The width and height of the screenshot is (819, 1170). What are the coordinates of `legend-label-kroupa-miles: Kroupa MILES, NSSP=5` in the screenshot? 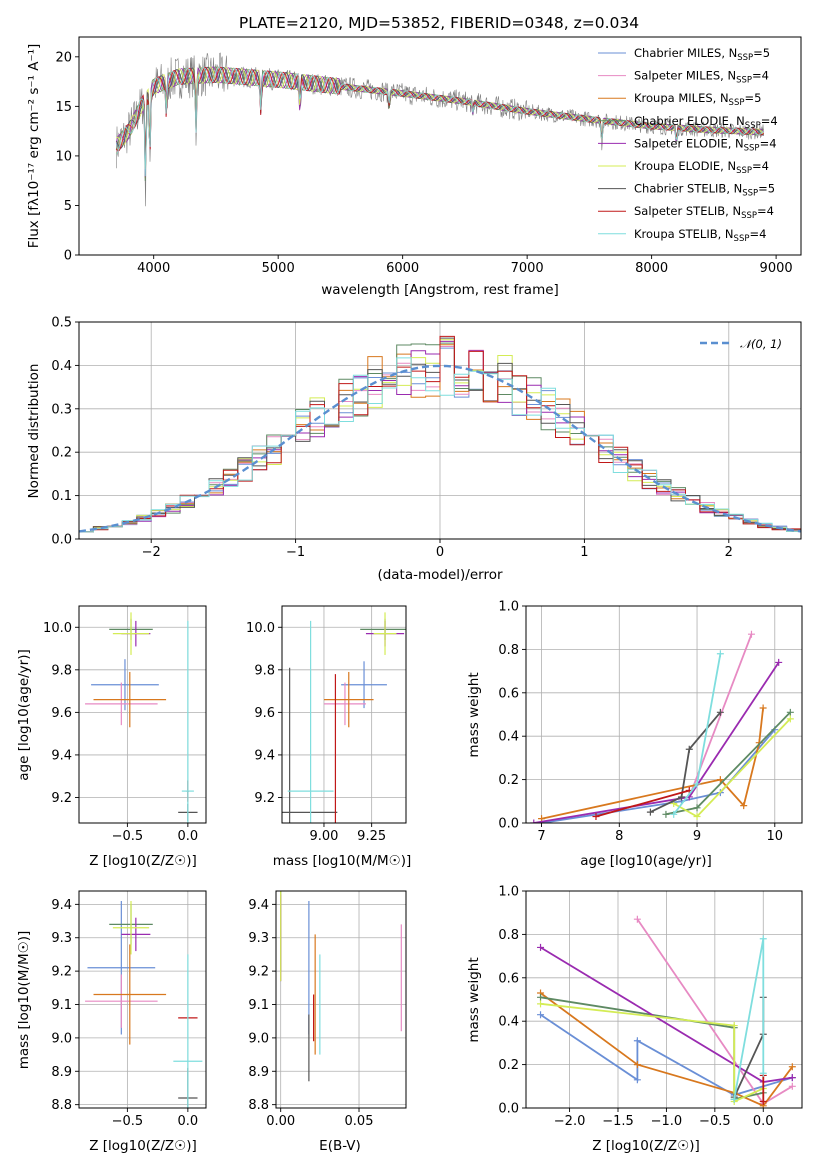 It's located at (697, 99).